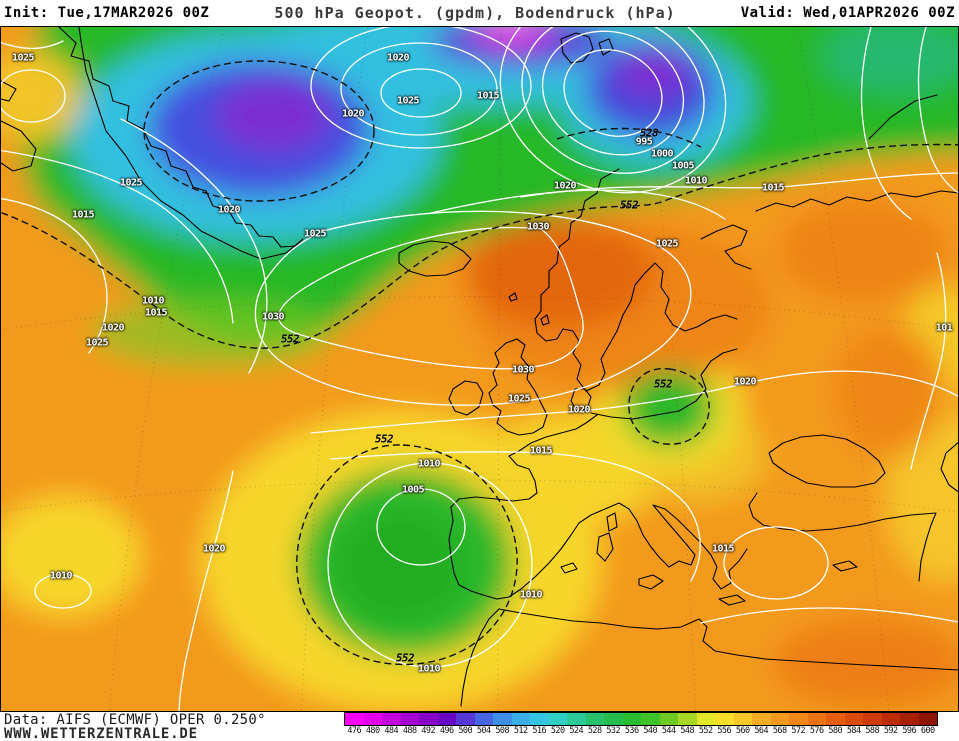  I want to click on legend-value: 564, so click(761, 731).